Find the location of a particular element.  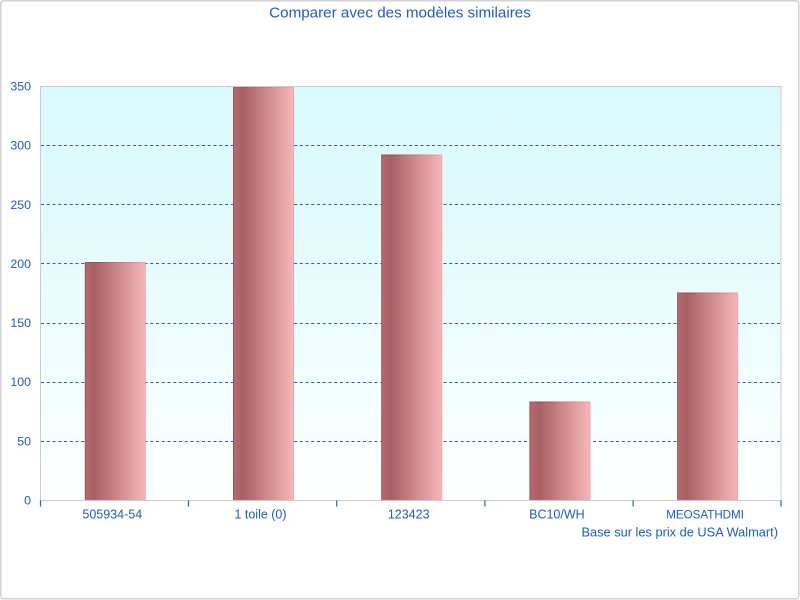

svg-text: 0 is located at coordinates (27, 501).